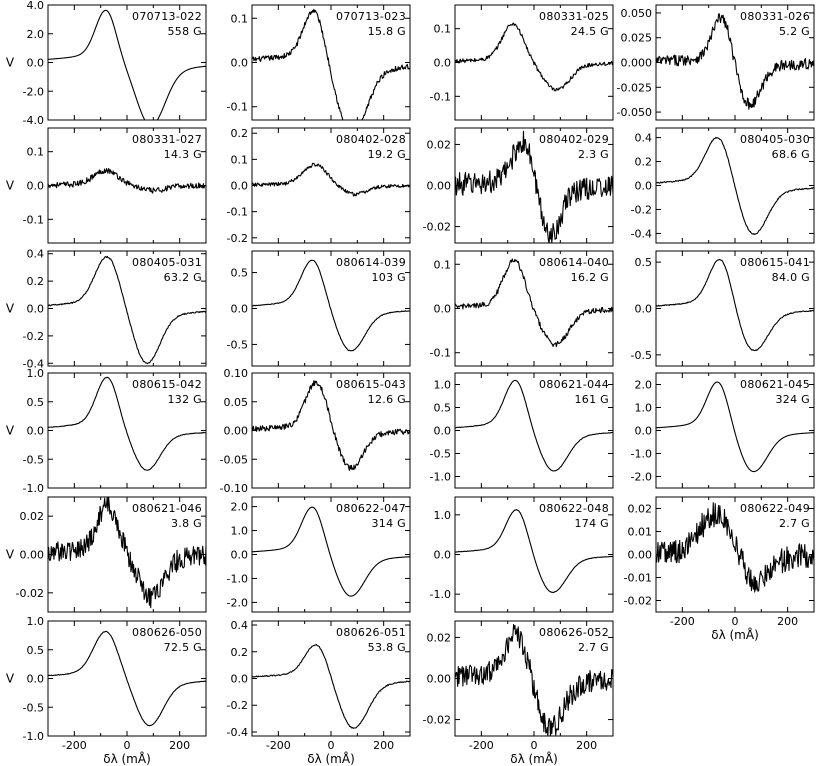 This screenshot has width=830, height=766. What do you see at coordinates (106, 431) in the screenshot?
I see `panel-080615-042: -1.0 -0.5 0.0 0.5 1.0 V 080615-042 132 G` at bounding box center [106, 431].